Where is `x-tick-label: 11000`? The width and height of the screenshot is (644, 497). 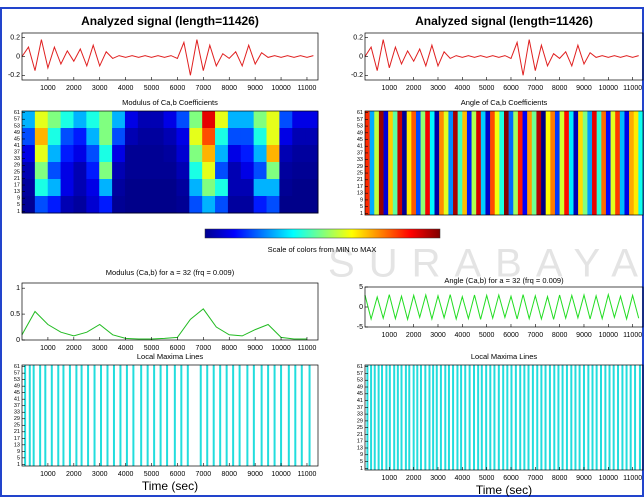 x-tick-label: 11000 is located at coordinates (306, 348).